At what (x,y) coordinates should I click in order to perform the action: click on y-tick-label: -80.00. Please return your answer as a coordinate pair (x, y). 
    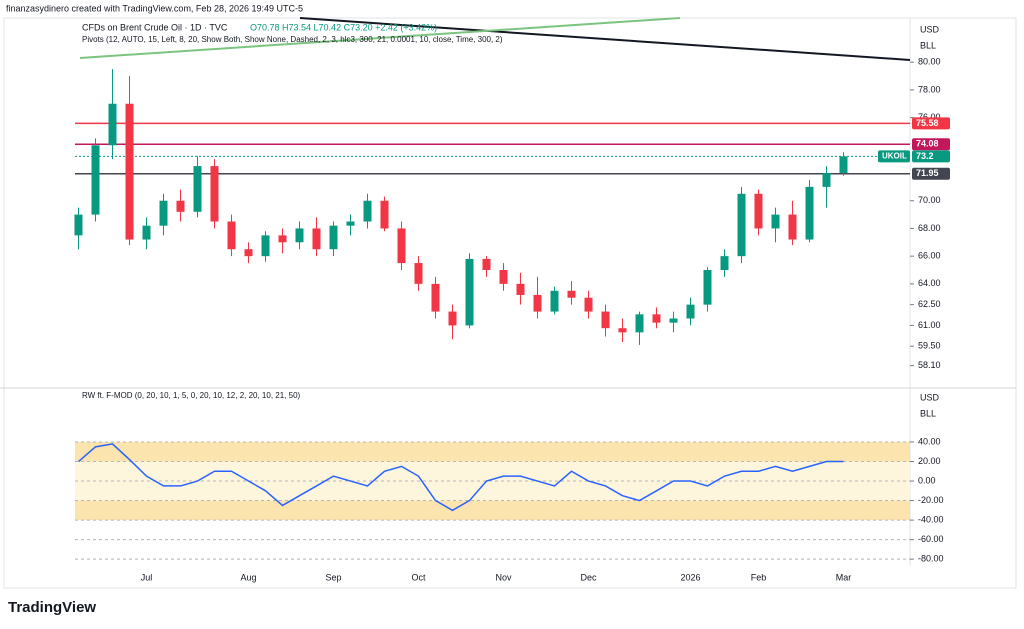
    Looking at the image, I should click on (931, 559).